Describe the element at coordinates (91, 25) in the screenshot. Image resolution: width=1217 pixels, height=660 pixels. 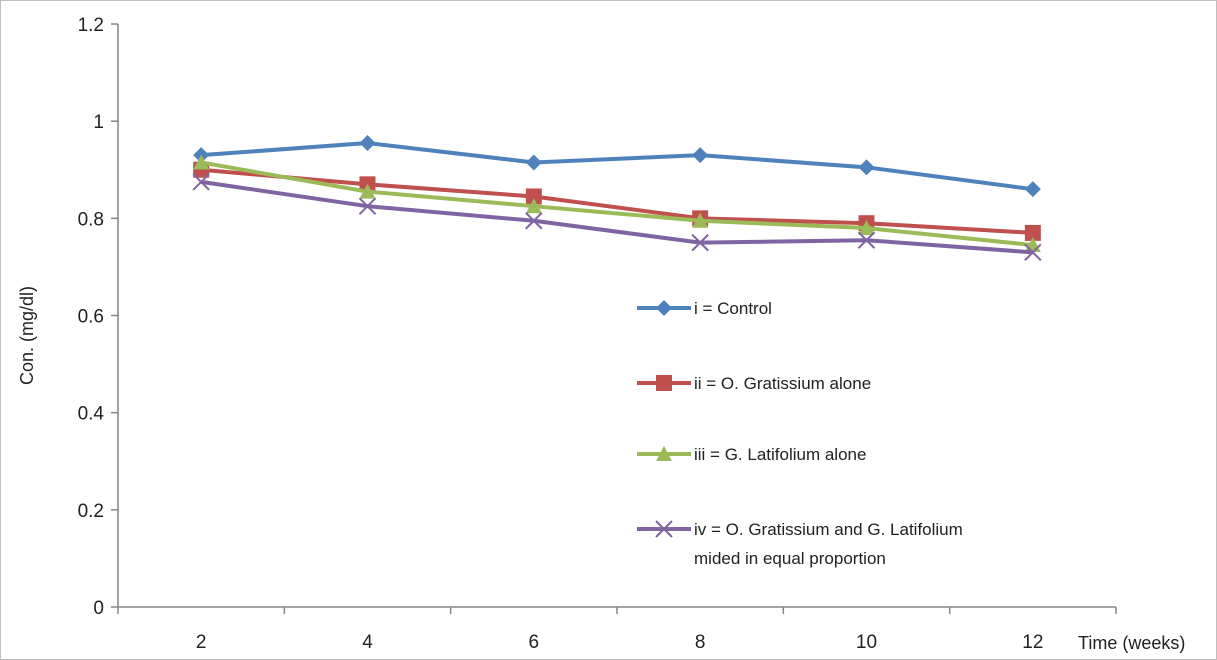
I see `y-tick-label: 1.2` at that location.